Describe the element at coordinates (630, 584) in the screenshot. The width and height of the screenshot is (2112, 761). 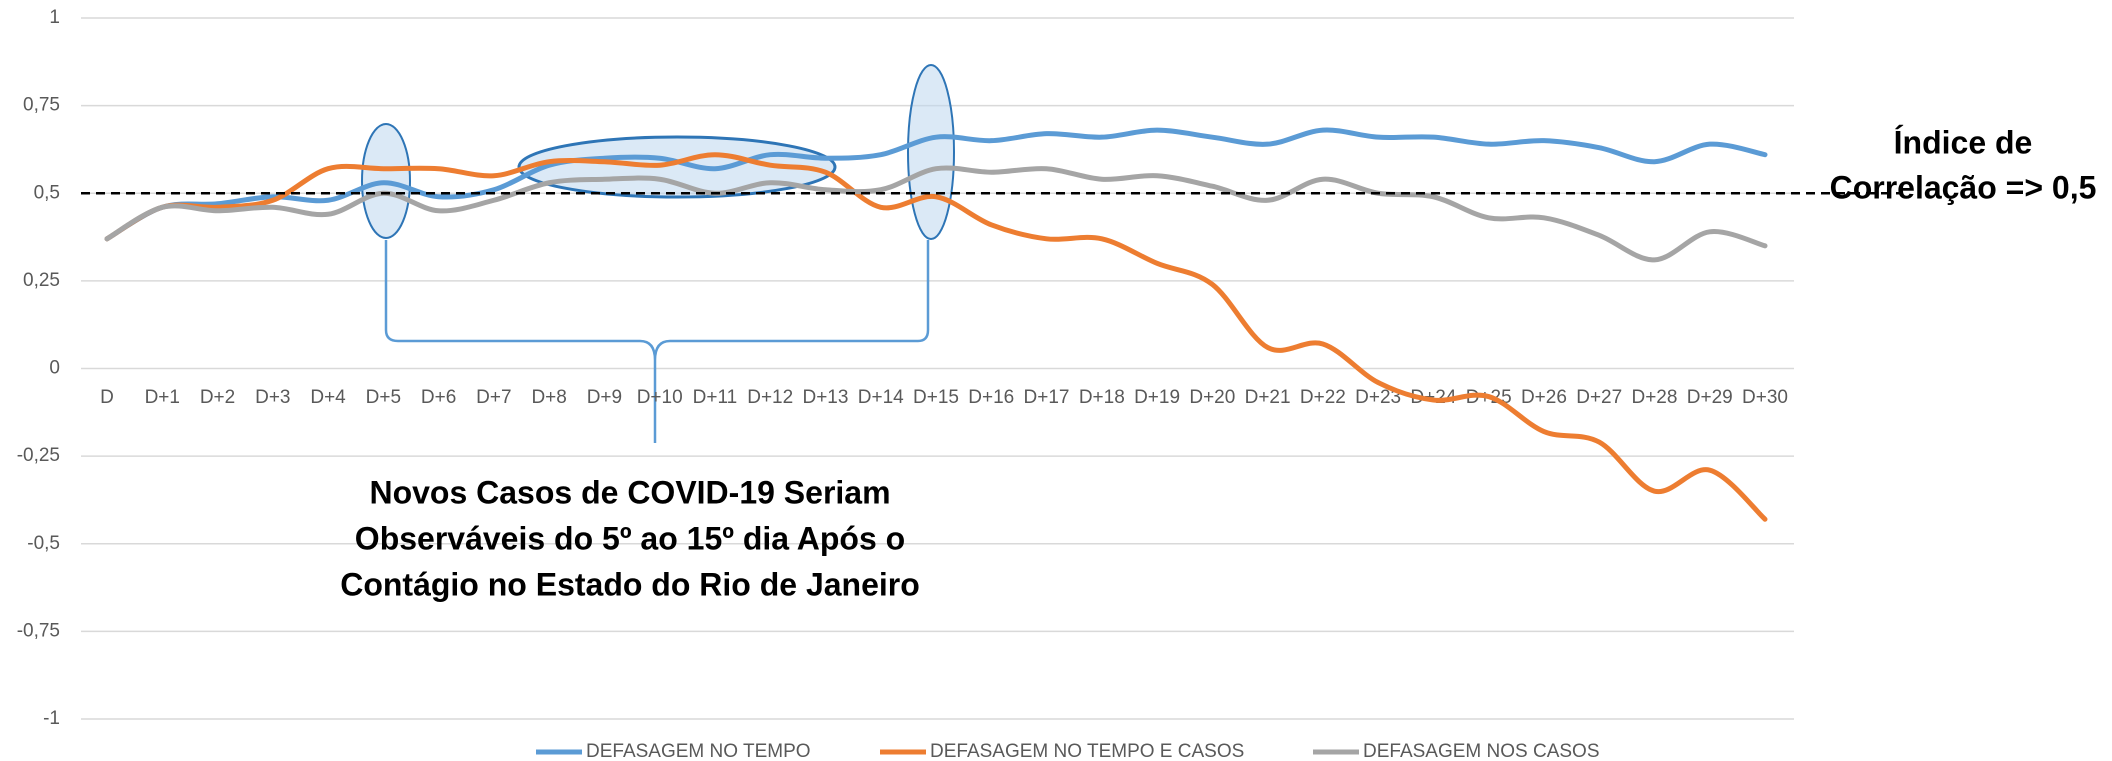
I see `annotation: Contágio no Estado do Rio de Janeiro` at that location.